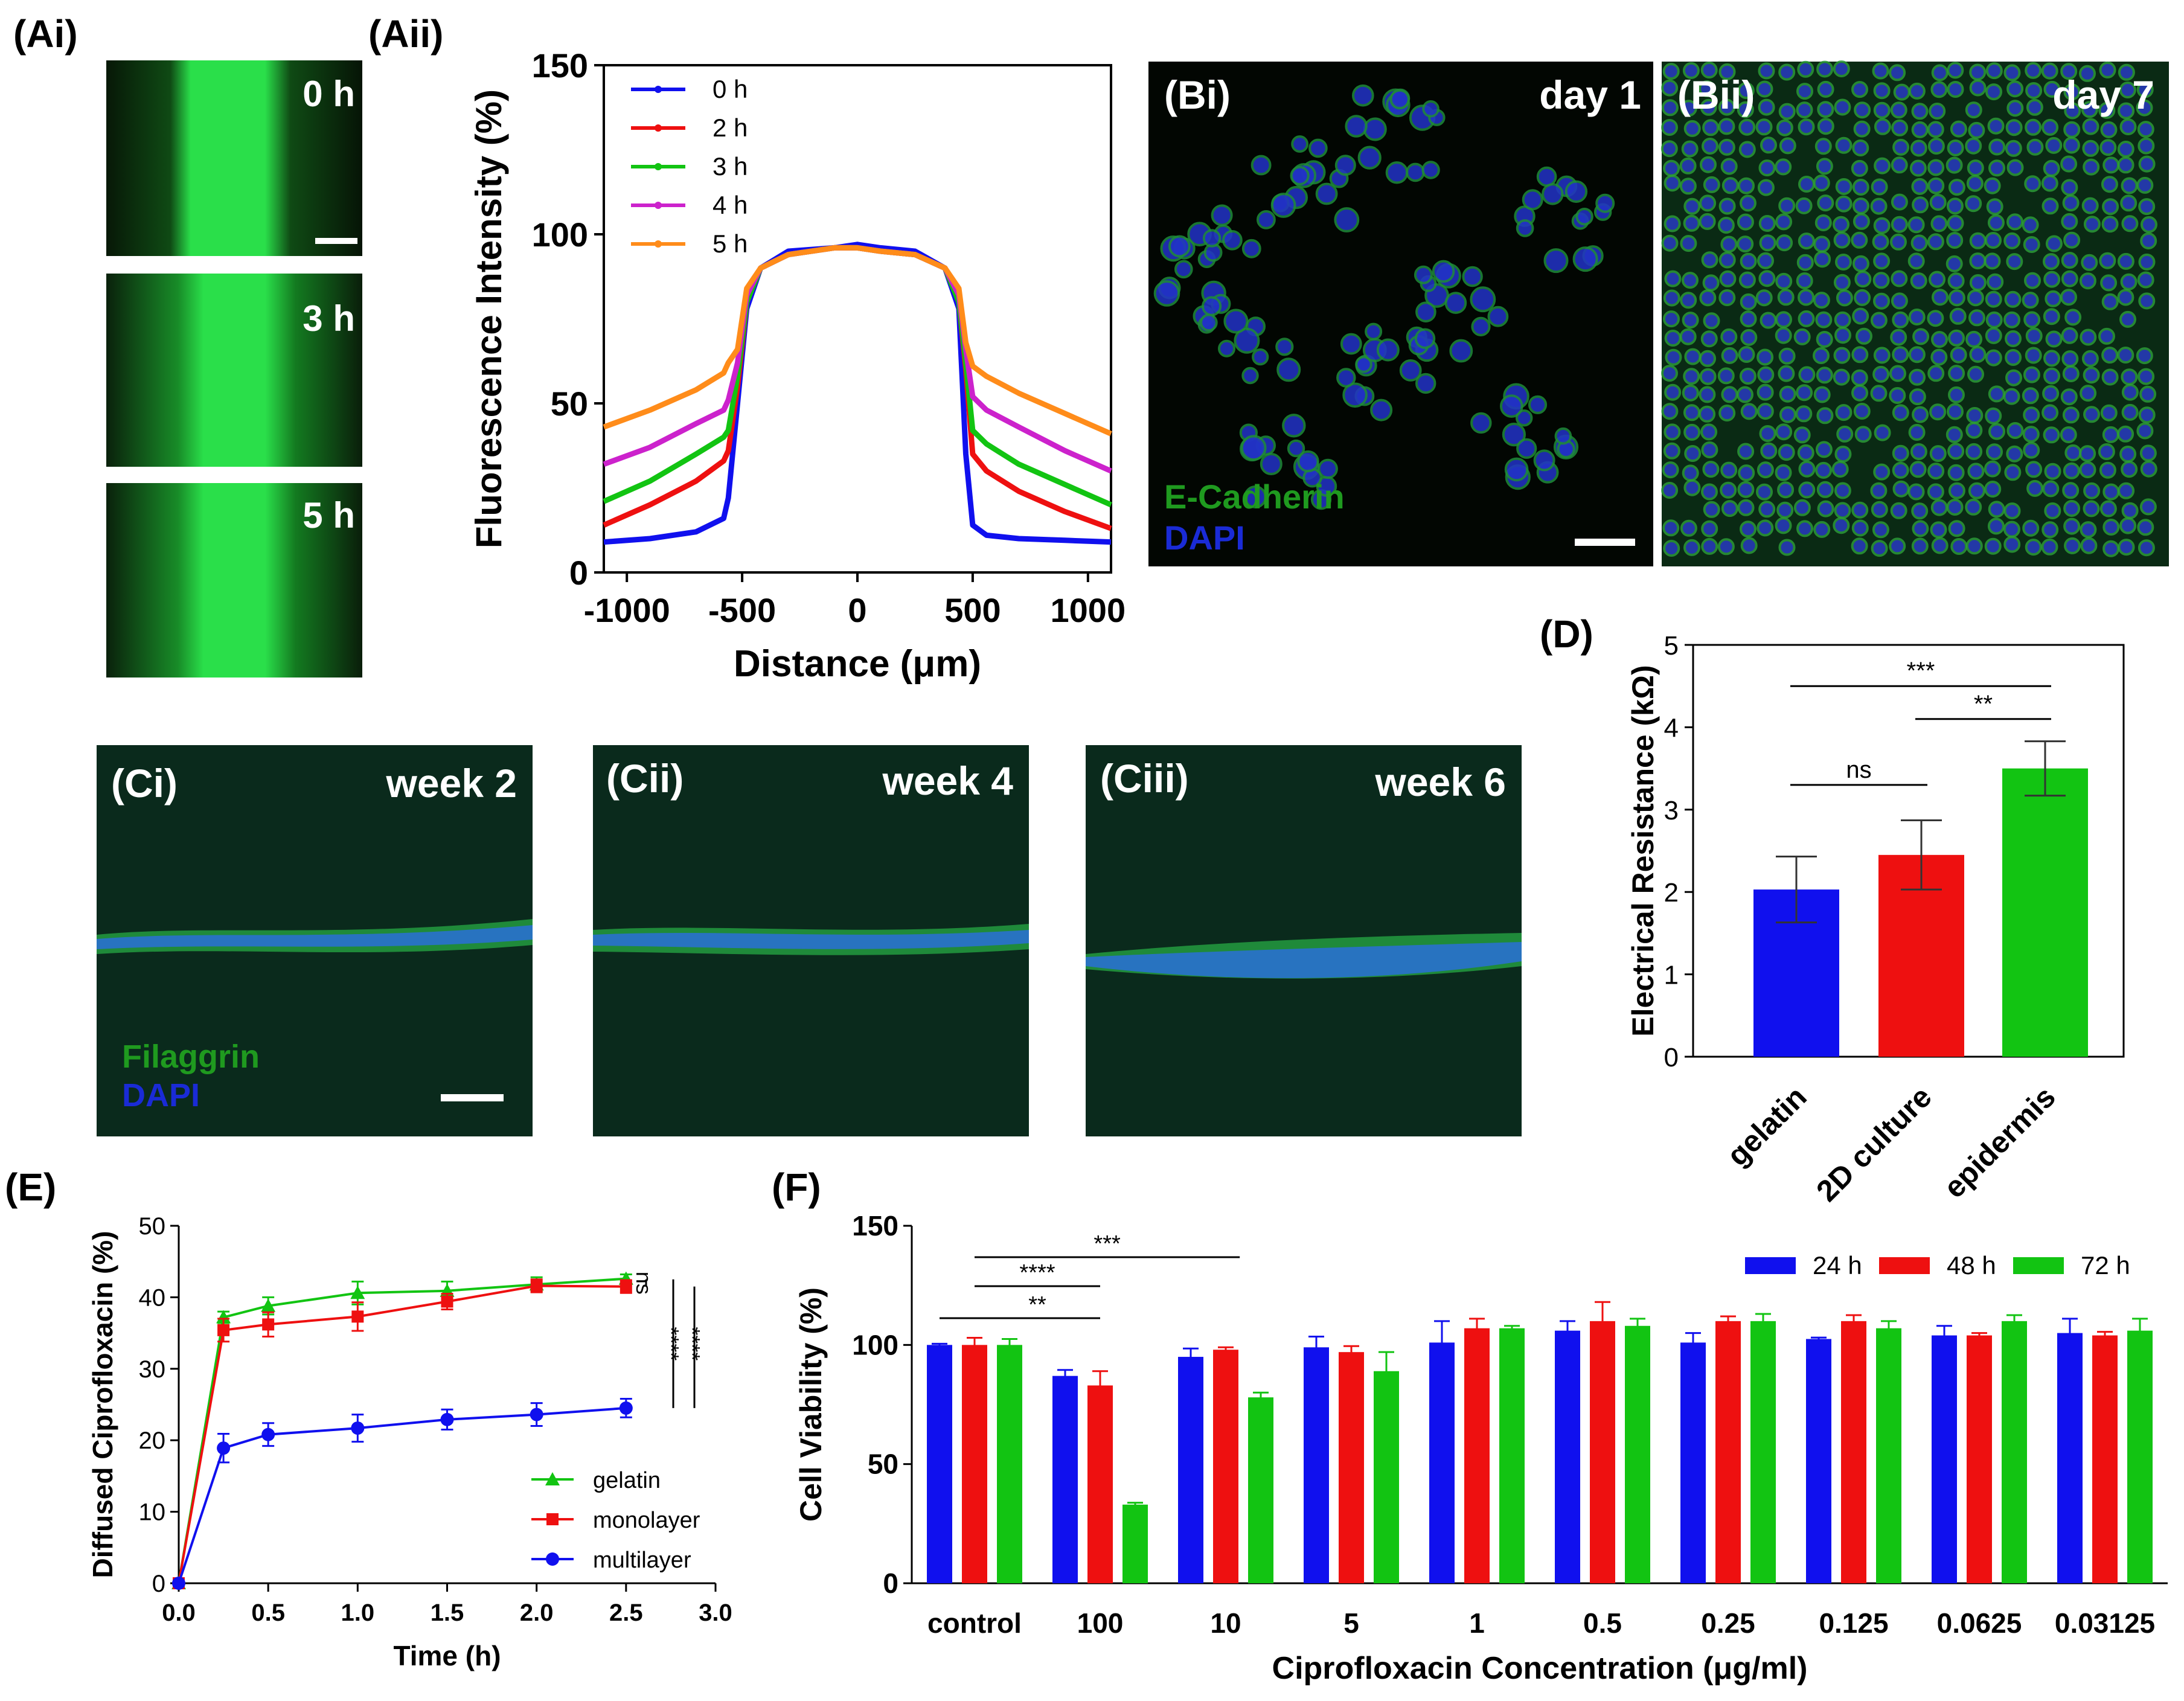 This screenshot has height=1701, width=2184. I want to click on data-point-gelatin, so click(268, 1305).